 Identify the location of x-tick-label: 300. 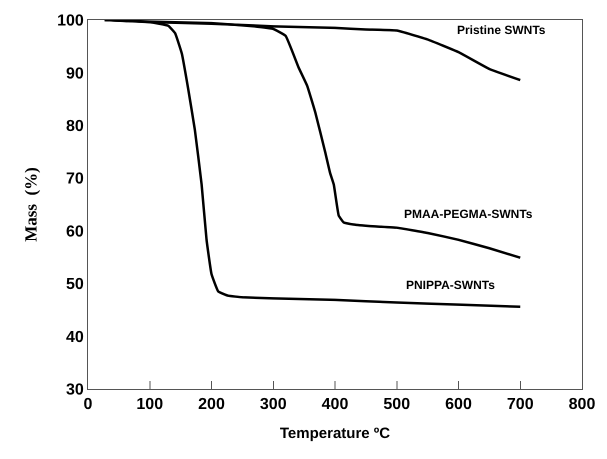
(273, 405).